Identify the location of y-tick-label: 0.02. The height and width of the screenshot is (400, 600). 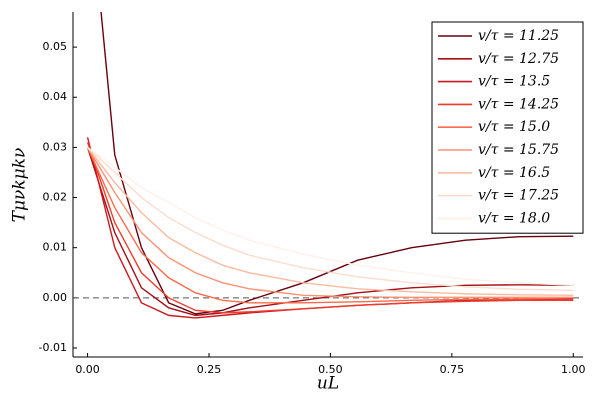
(55, 197).